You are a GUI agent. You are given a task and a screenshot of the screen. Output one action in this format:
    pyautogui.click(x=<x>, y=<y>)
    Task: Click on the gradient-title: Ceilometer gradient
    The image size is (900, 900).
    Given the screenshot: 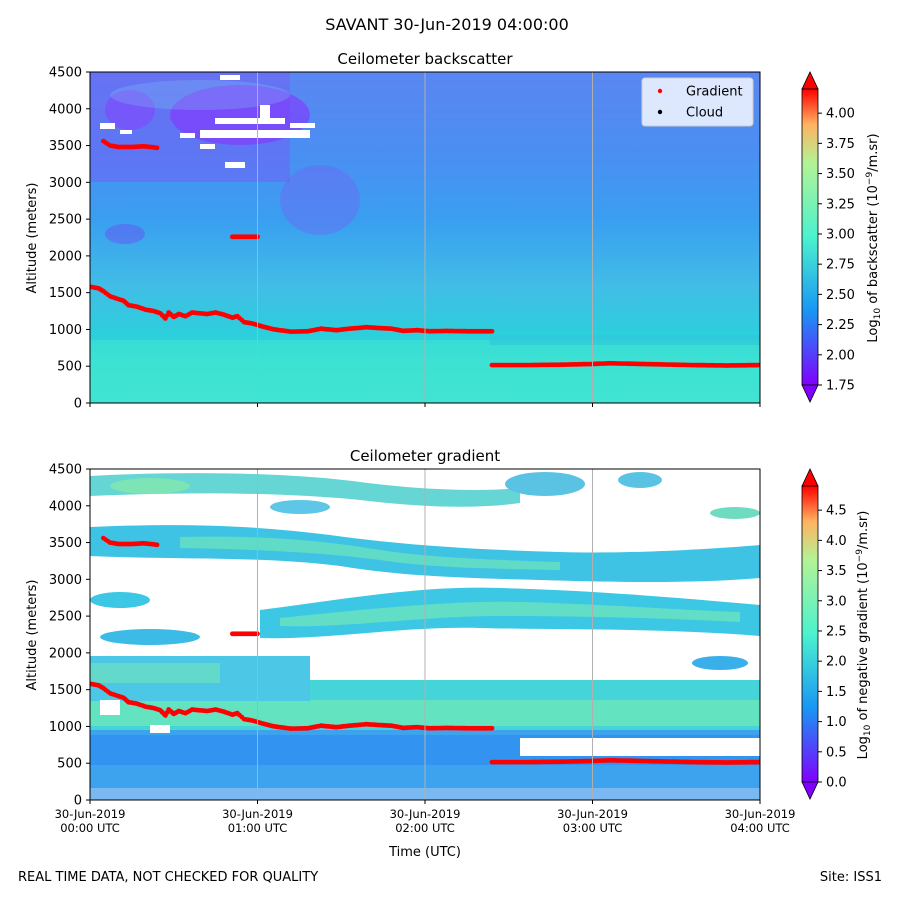 What is the action you would take?
    pyautogui.click(x=425, y=456)
    